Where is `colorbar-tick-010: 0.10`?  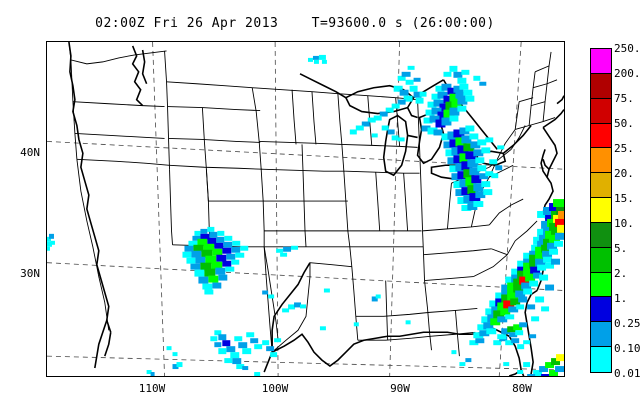 colorbar-tick-010: 0.10 is located at coordinates (627, 348).